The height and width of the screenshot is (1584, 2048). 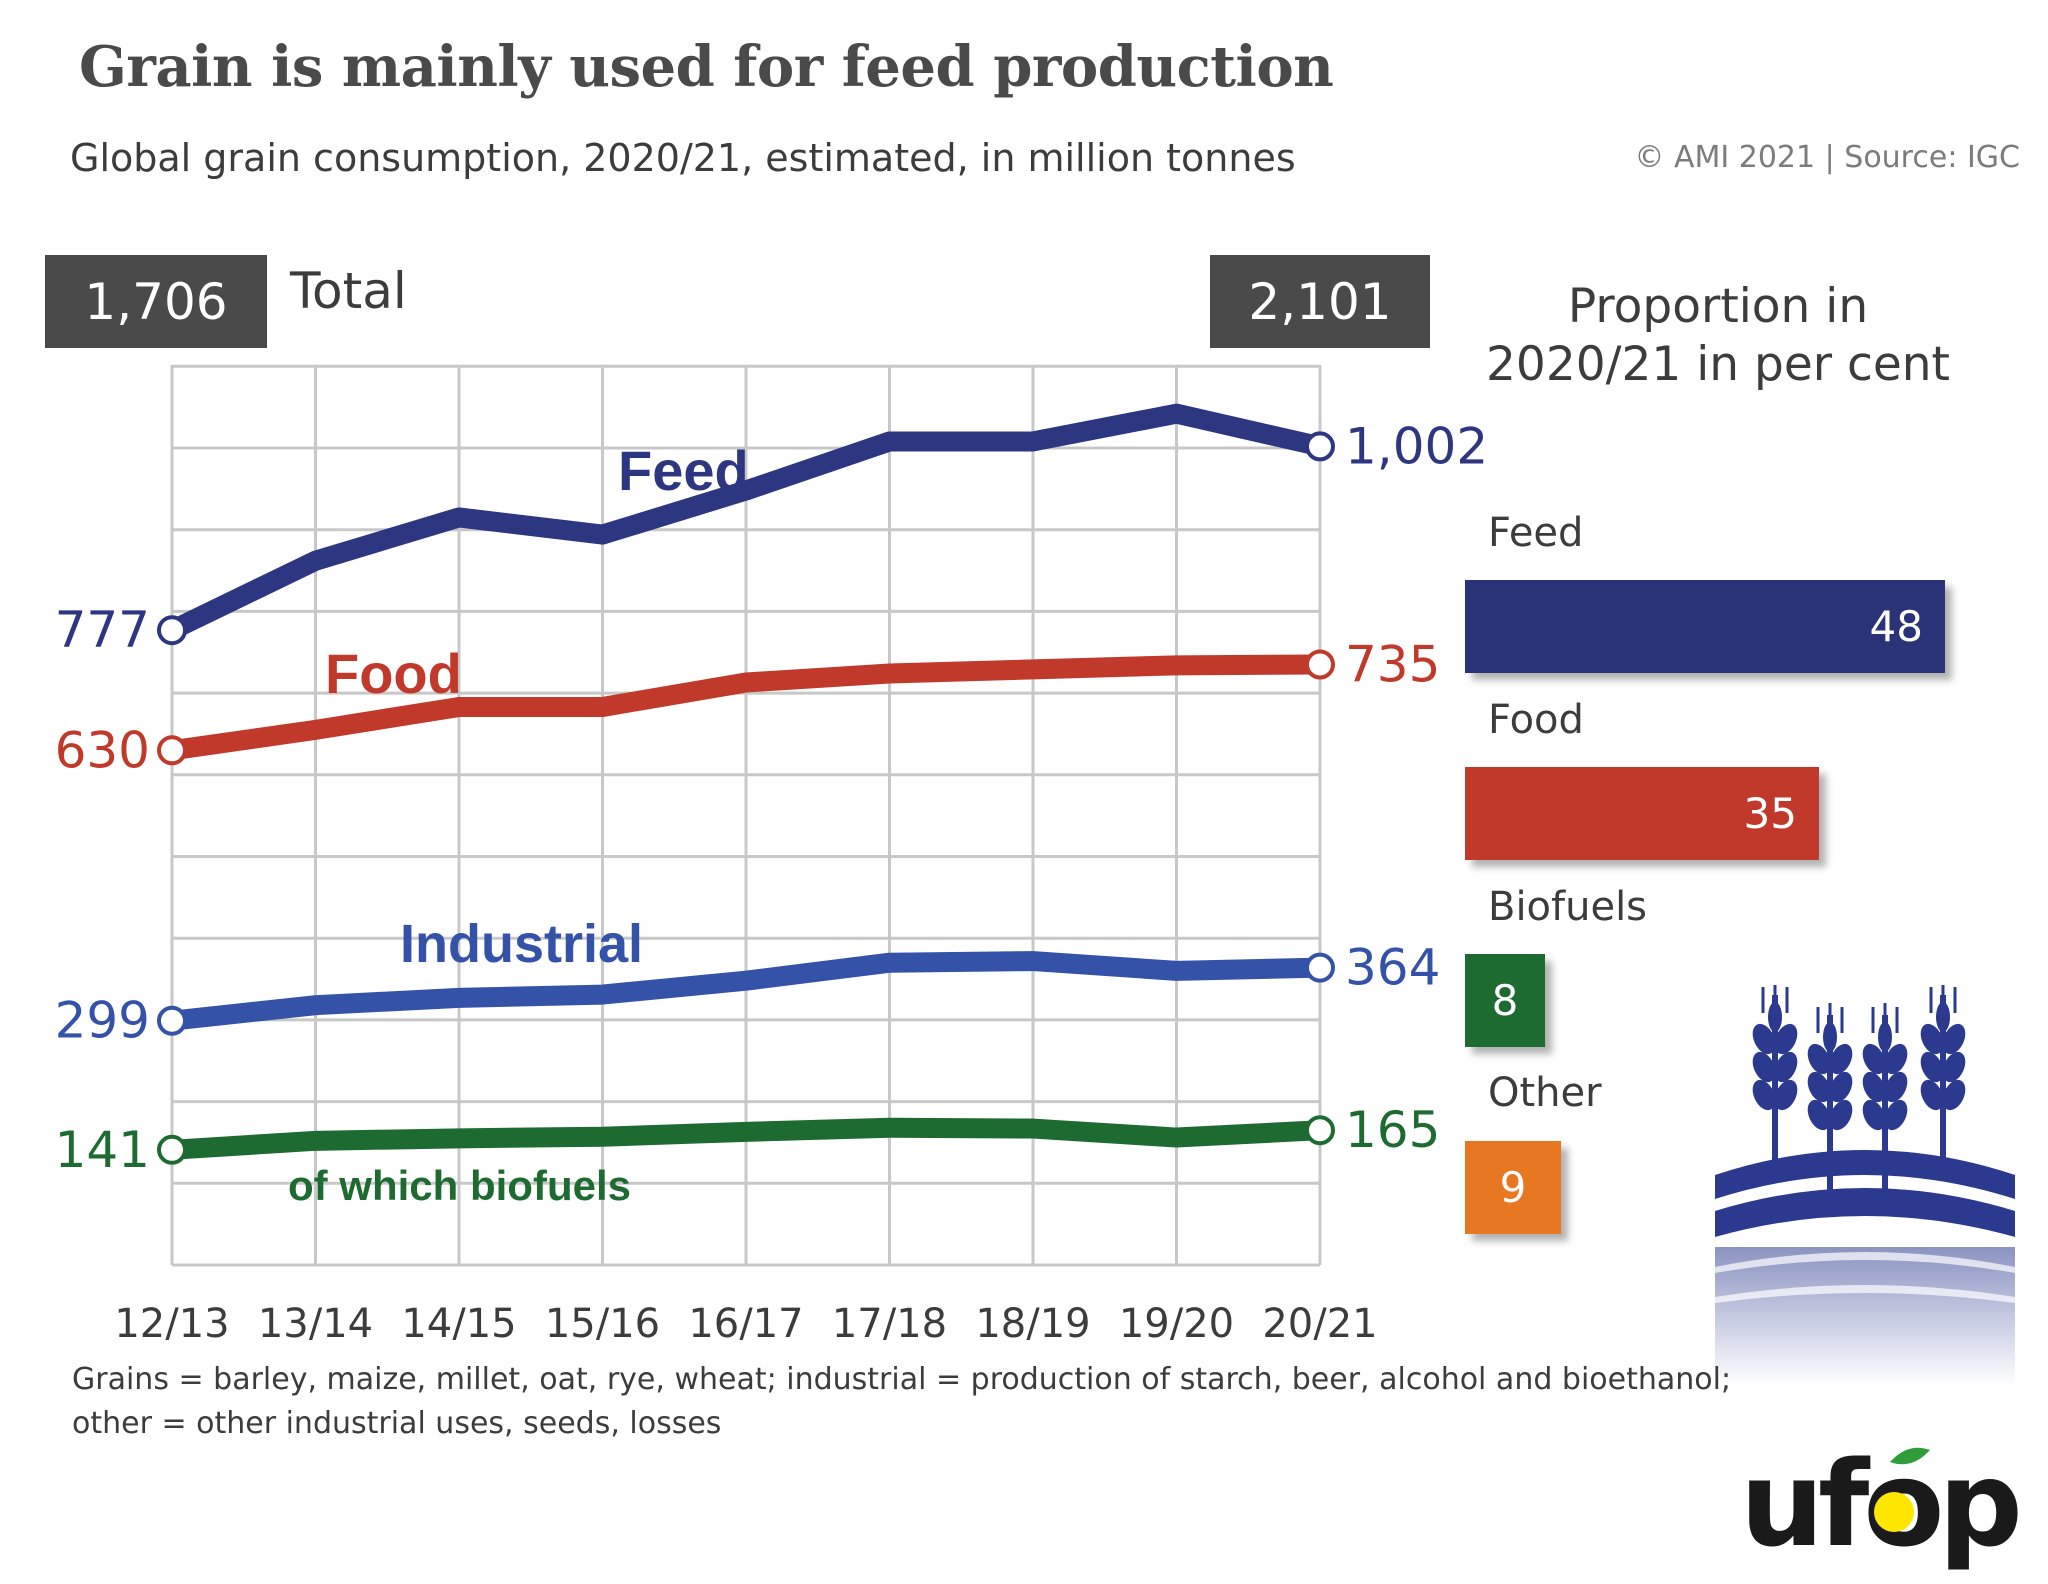 I want to click on source-credit: © AMI 2021 | Source: IGC, so click(x=1827, y=157).